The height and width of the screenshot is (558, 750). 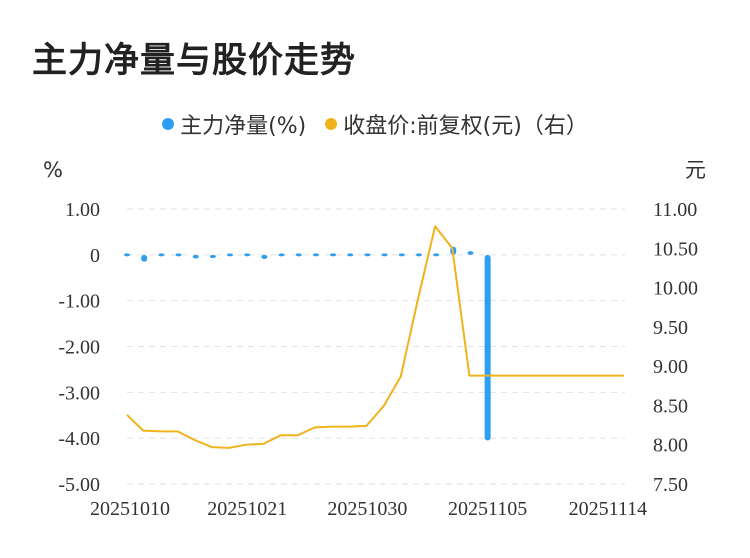 I want to click on right-tick-label: 10.50, so click(x=675, y=249).